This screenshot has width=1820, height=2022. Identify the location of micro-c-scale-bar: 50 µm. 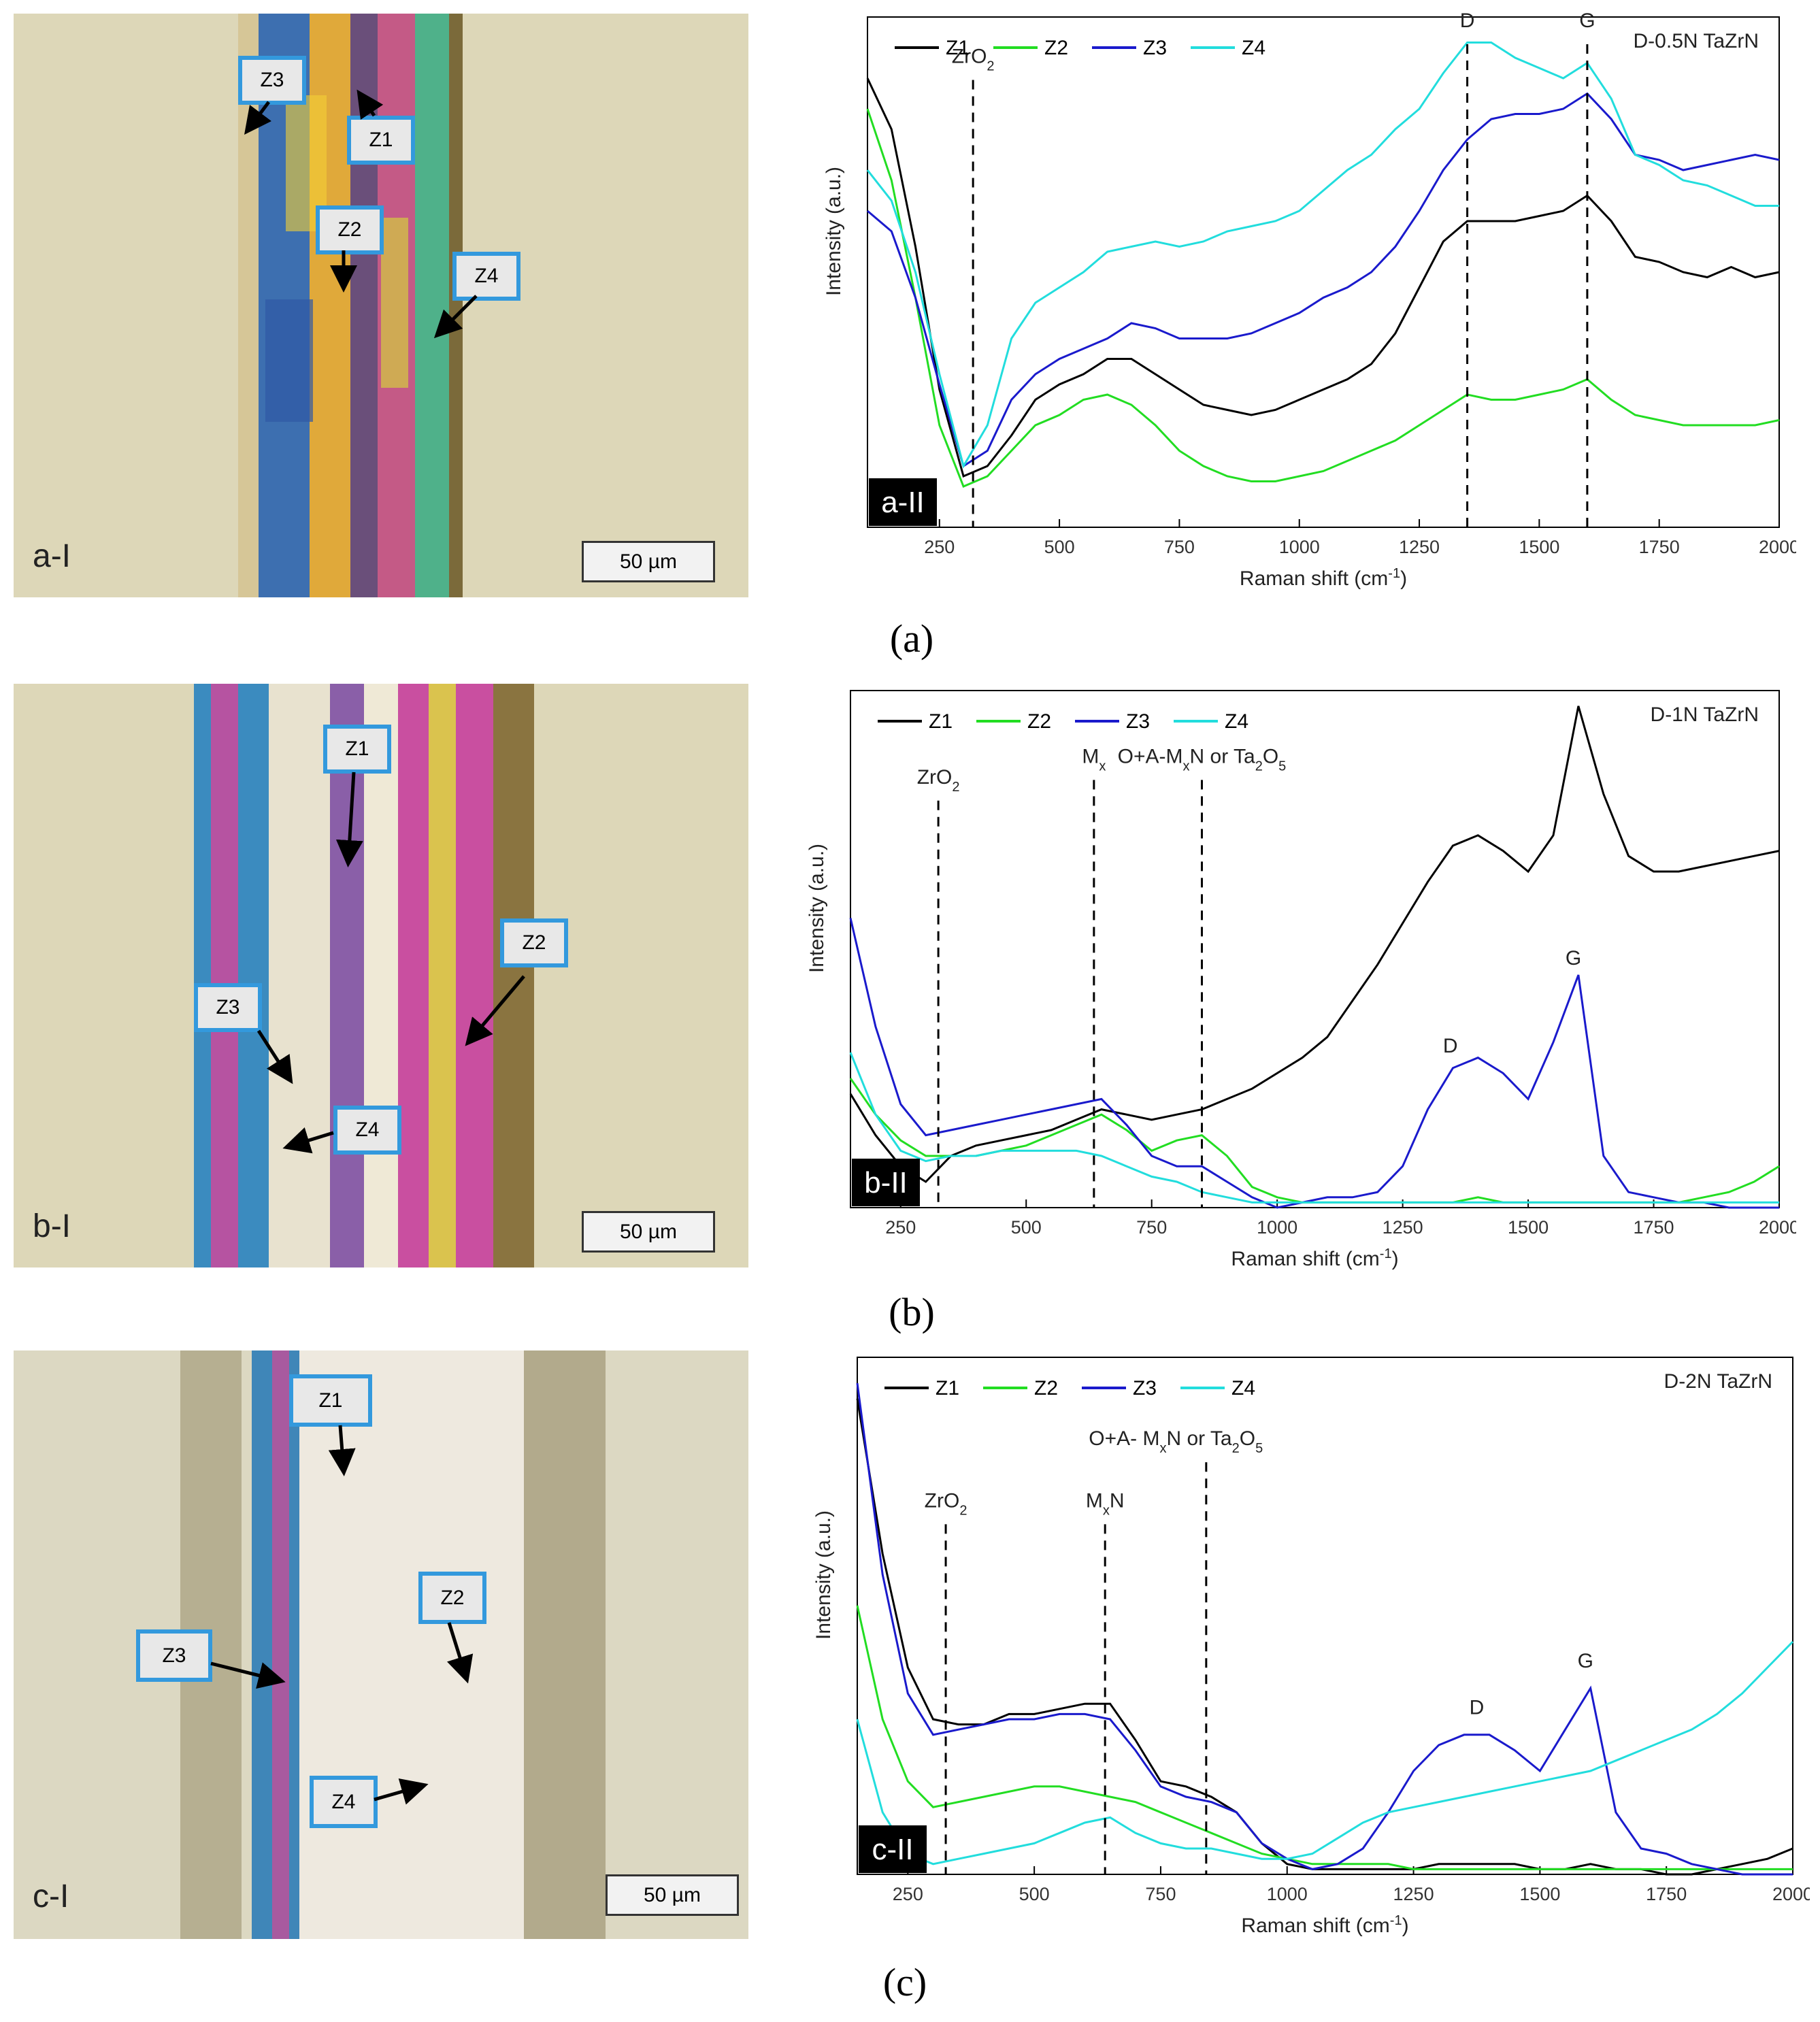
(673, 1895).